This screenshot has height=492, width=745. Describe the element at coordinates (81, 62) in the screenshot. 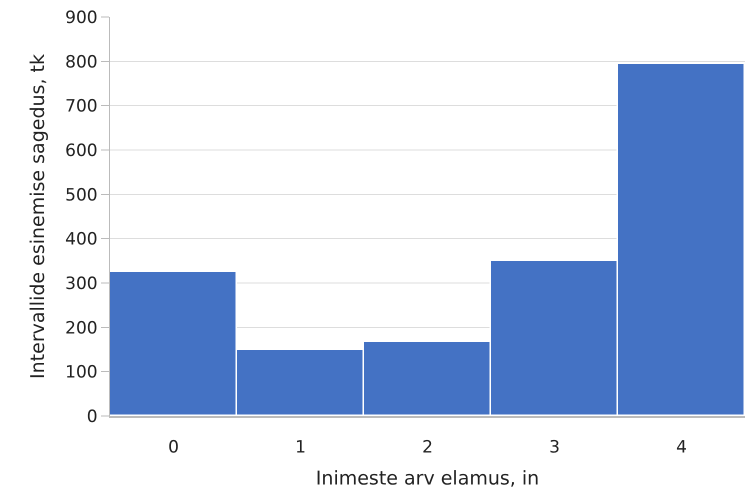

I see `y-tick-label: 800` at that location.